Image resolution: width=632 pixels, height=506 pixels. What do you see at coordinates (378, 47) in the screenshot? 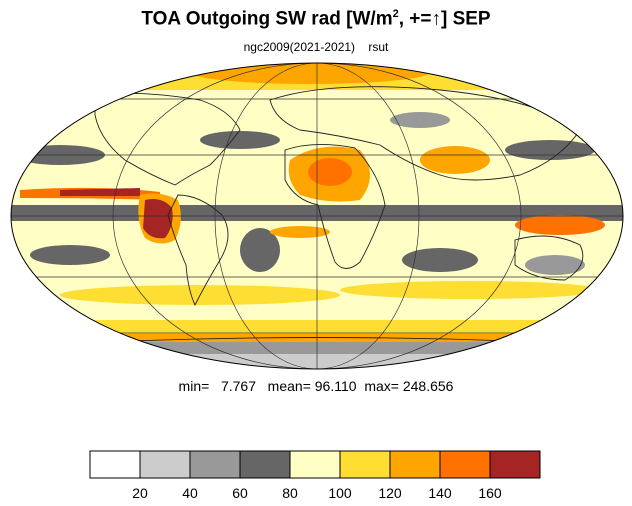
I see `subtitle-variable: rsut` at bounding box center [378, 47].